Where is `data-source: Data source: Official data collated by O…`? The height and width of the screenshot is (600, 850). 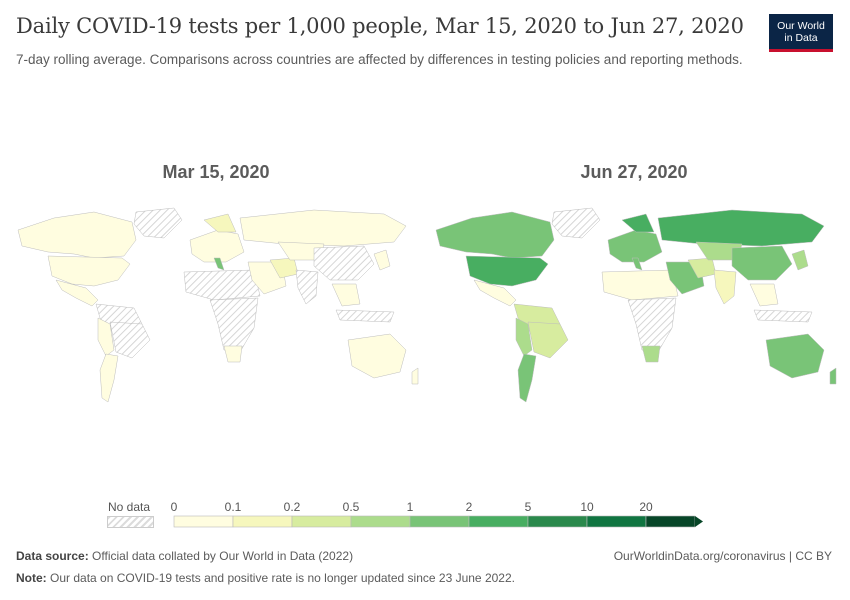 data-source: Data source: Official data collated by O… is located at coordinates (184, 556).